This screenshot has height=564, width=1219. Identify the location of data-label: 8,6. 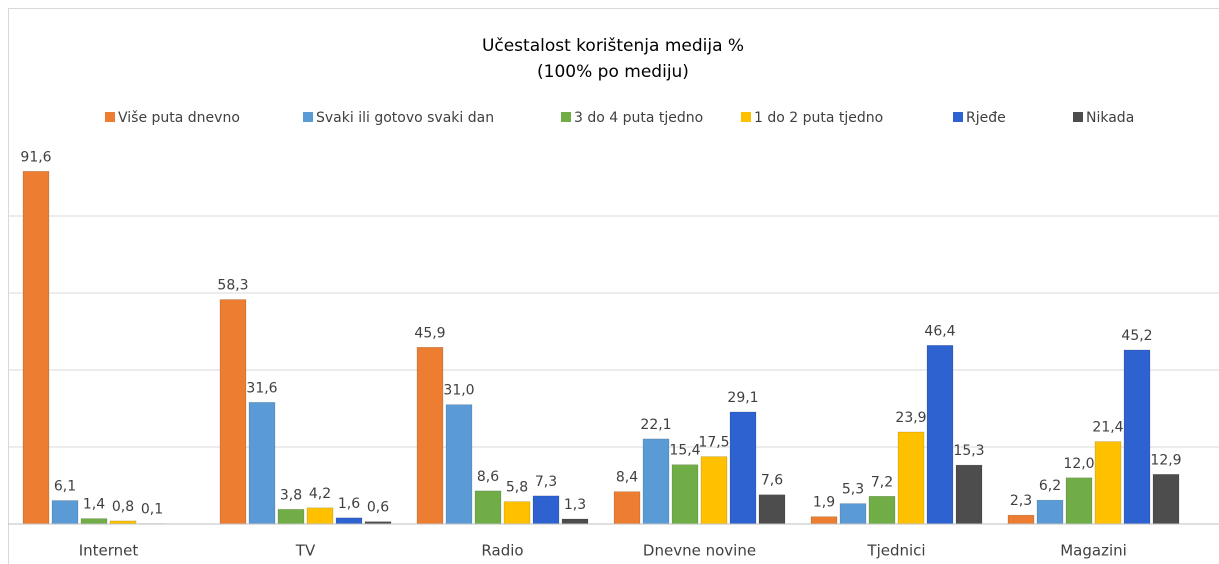
(488, 477).